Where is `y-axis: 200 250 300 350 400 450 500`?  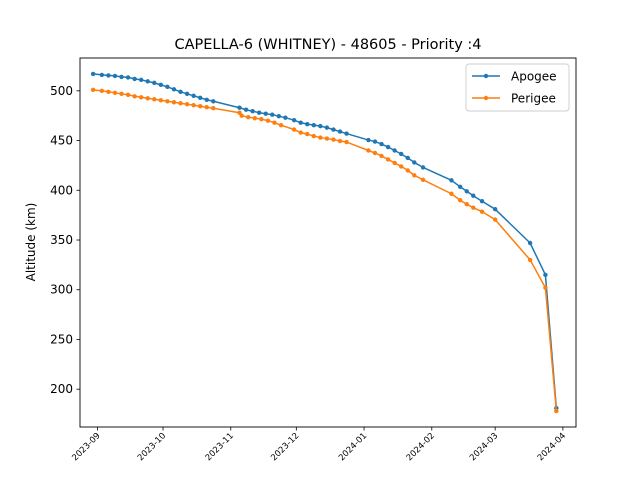 y-axis: 200 250 300 350 400 450 500 is located at coordinates (65, 240).